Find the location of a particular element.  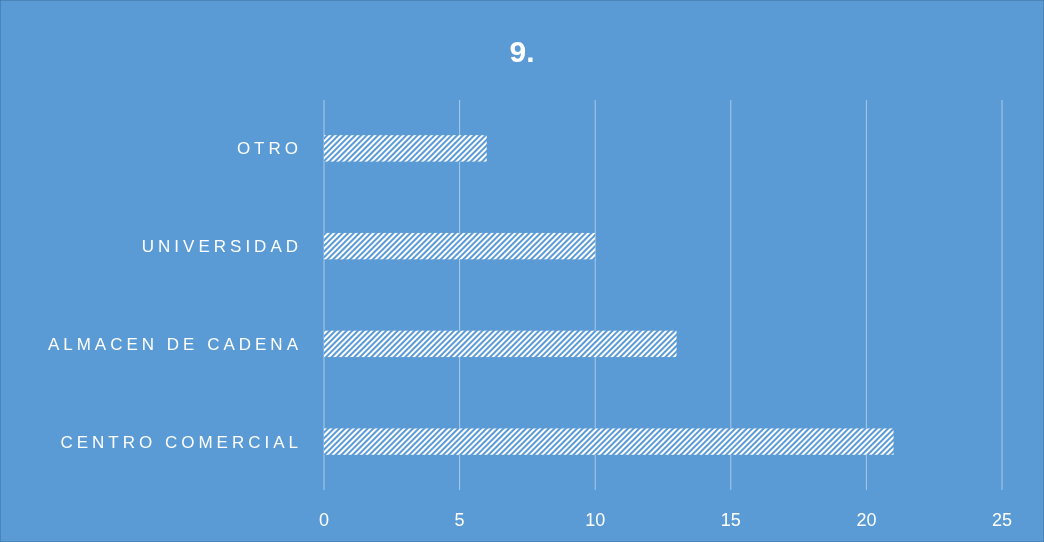

x-tick-label: 0 is located at coordinates (324, 520).